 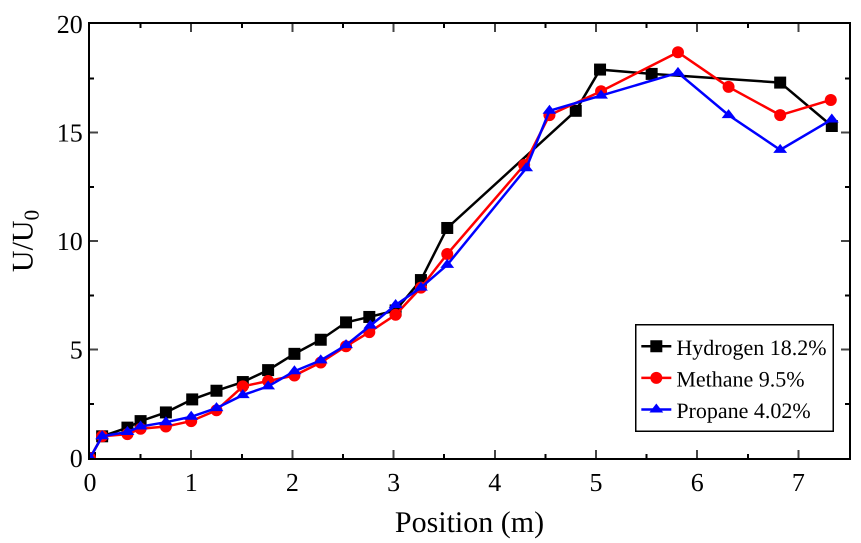 I want to click on x-tick-label: 4, so click(x=495, y=483).